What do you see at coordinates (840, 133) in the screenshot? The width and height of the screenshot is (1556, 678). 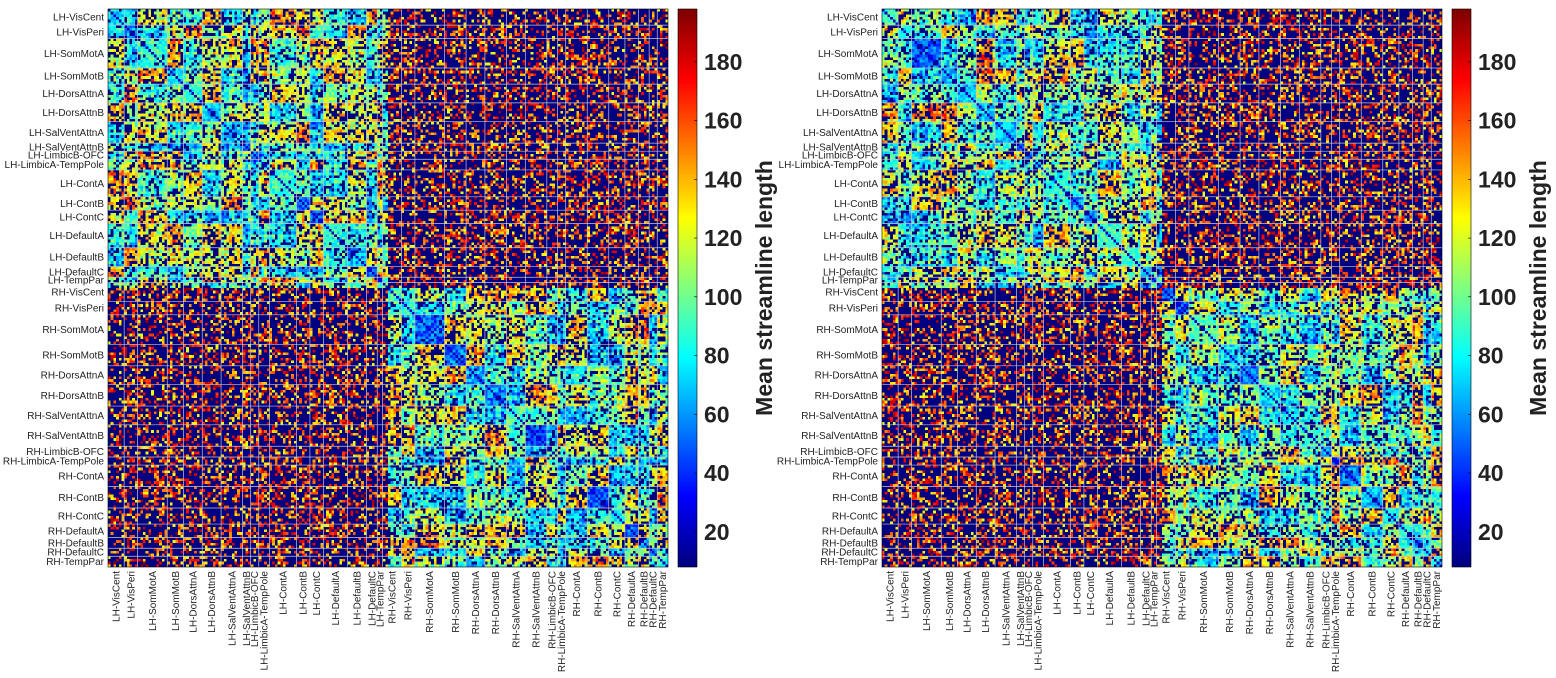 I see `row-label: LH-SalVentAttnA` at bounding box center [840, 133].